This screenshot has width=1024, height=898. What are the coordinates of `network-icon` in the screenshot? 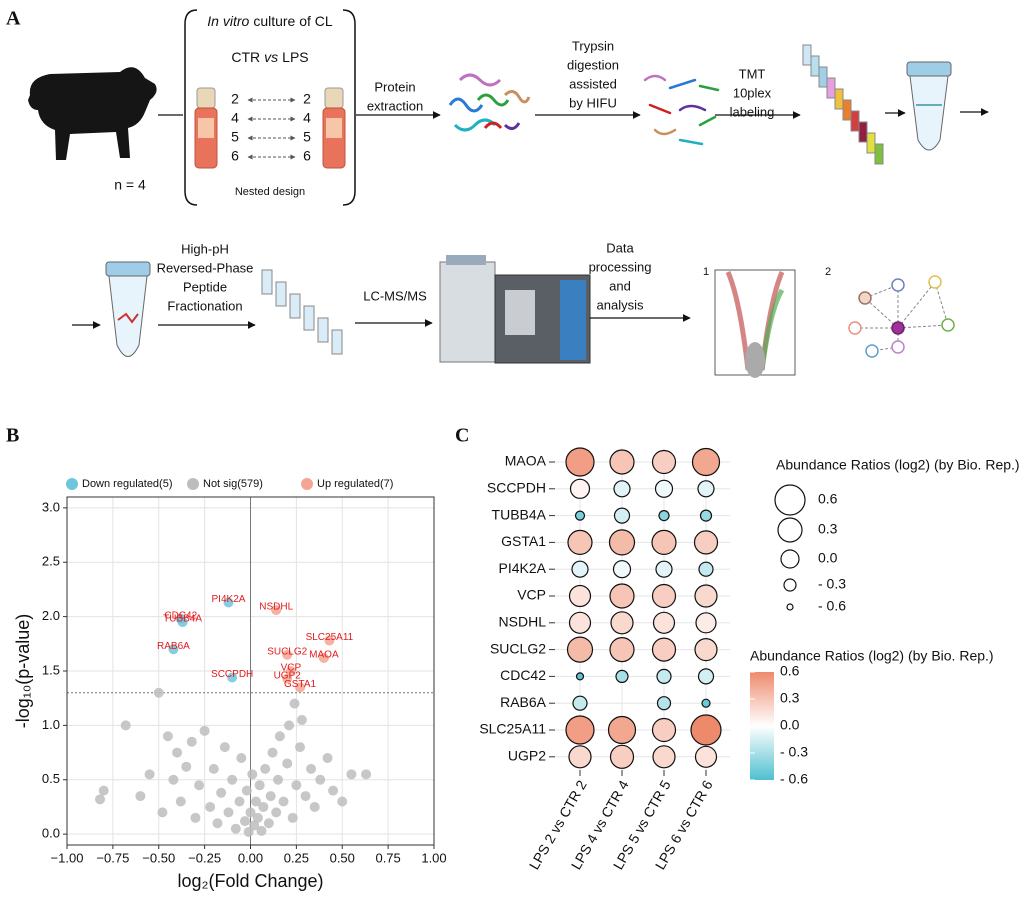 It's located at (902, 316).